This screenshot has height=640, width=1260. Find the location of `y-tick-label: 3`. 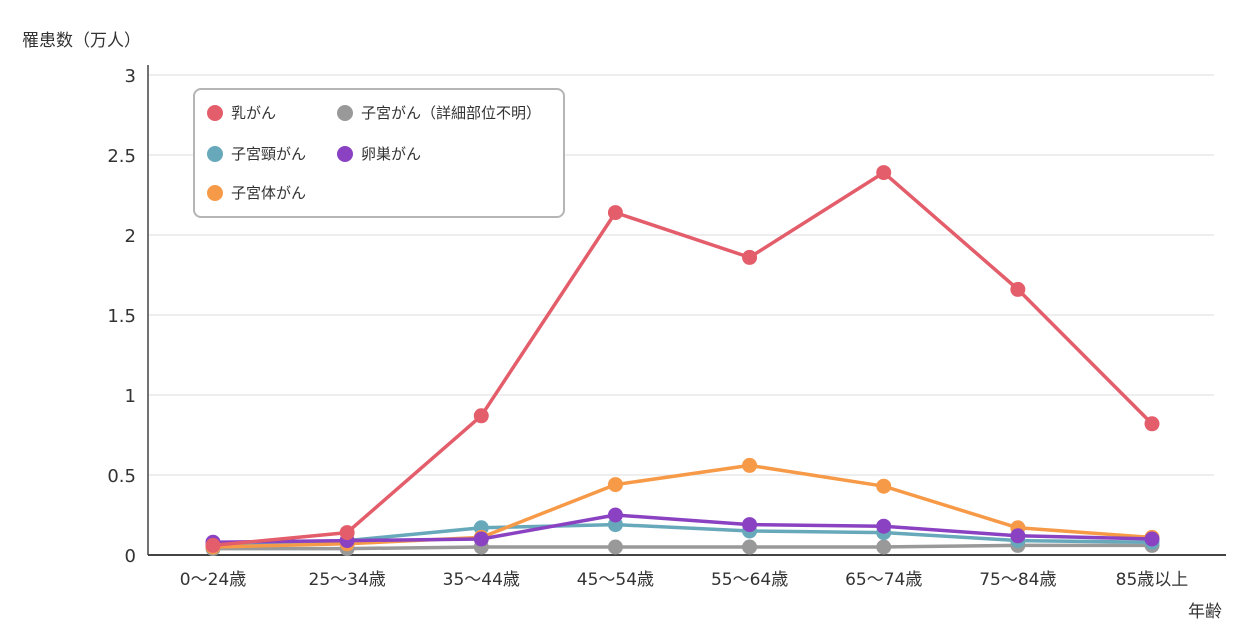

y-tick-label: 3 is located at coordinates (130, 76).